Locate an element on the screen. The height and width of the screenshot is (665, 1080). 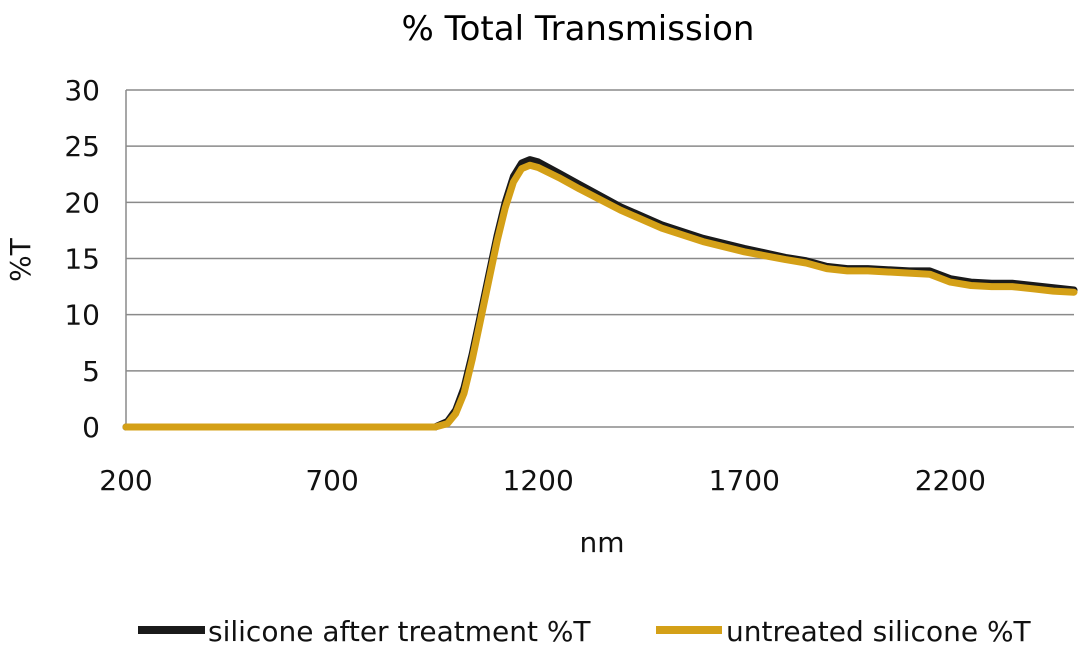
x-tick-label: 700 is located at coordinates (331, 480).